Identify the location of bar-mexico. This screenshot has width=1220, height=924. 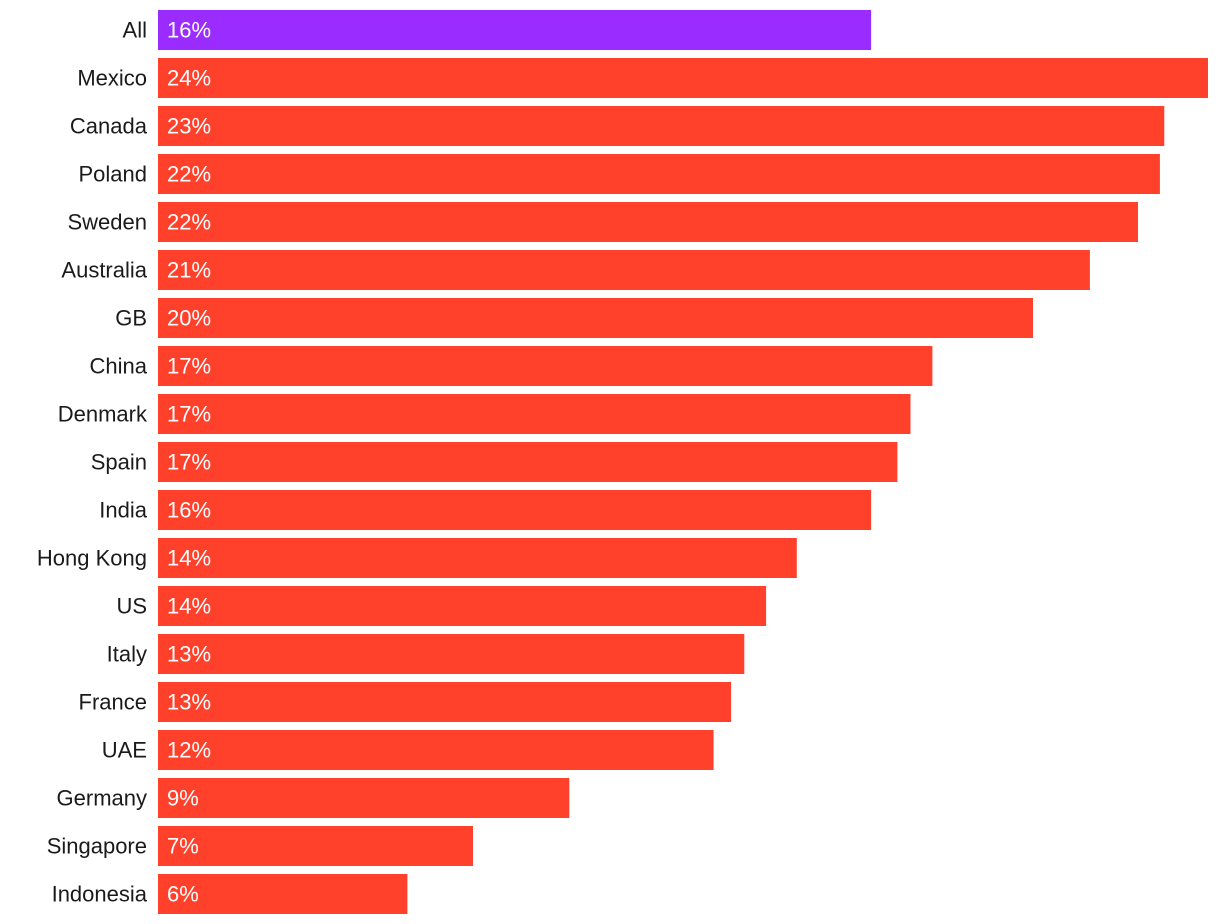
(683, 78).